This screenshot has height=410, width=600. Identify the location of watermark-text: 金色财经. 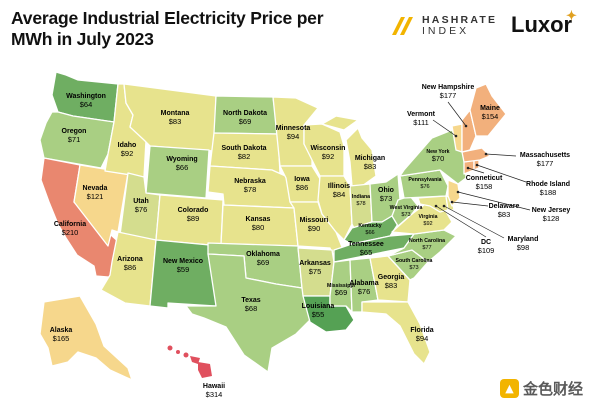
(553, 389).